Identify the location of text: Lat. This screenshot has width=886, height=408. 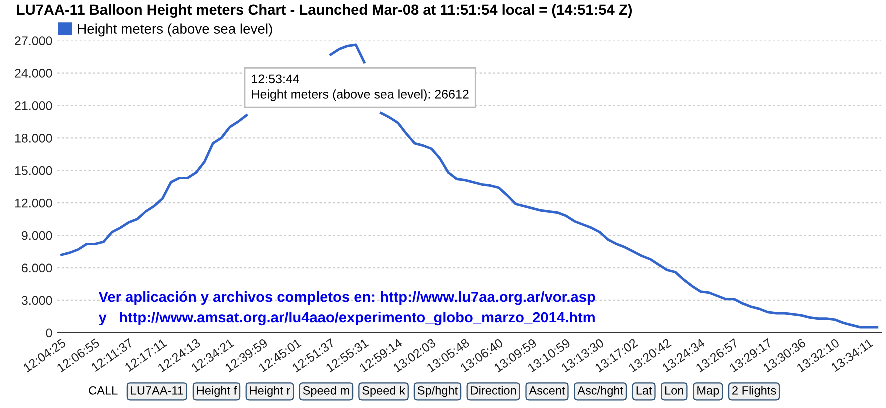
(644, 390).